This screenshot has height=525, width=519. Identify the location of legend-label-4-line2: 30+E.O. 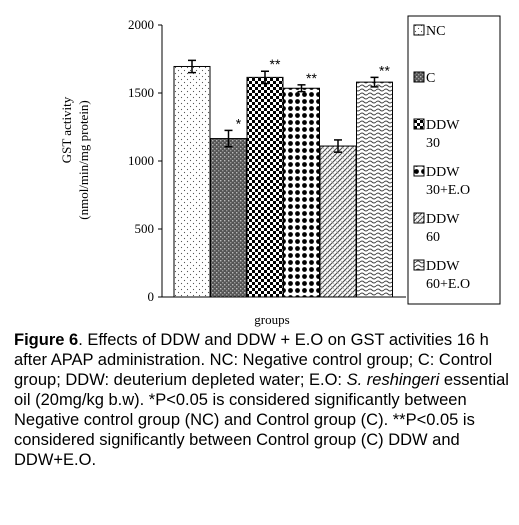
(448, 190).